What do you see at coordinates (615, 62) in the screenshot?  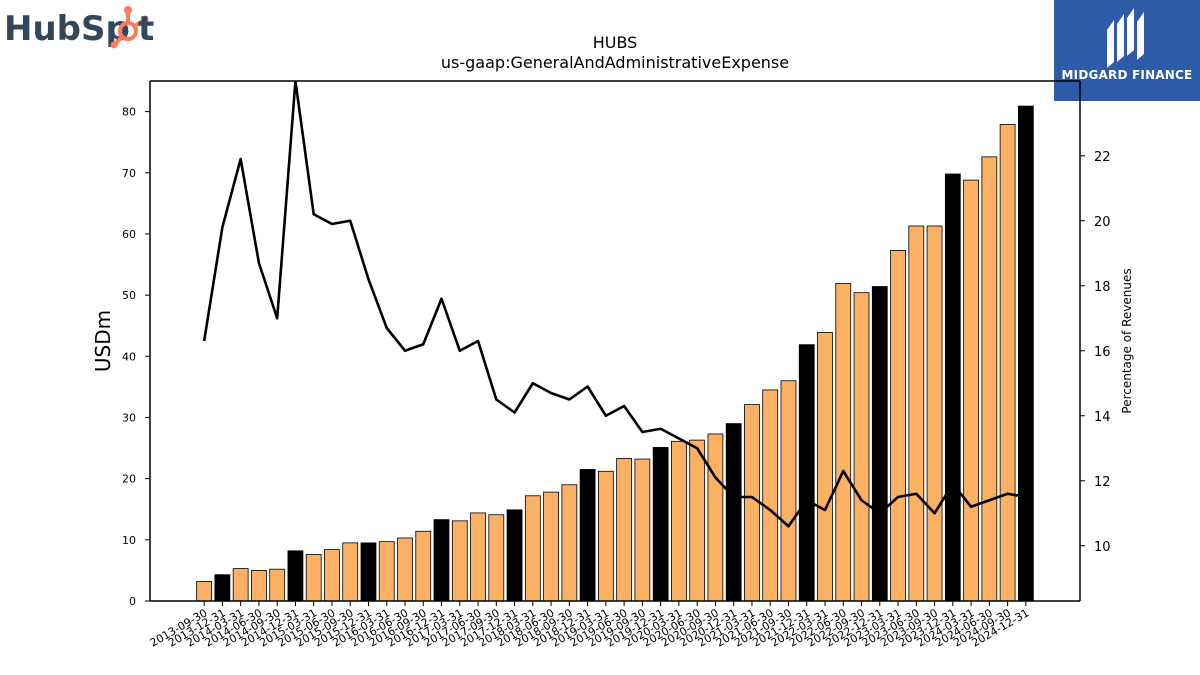 I see `chart-subtitle: us-gaap:GeneralAndAdministrativeExpense` at bounding box center [615, 62].